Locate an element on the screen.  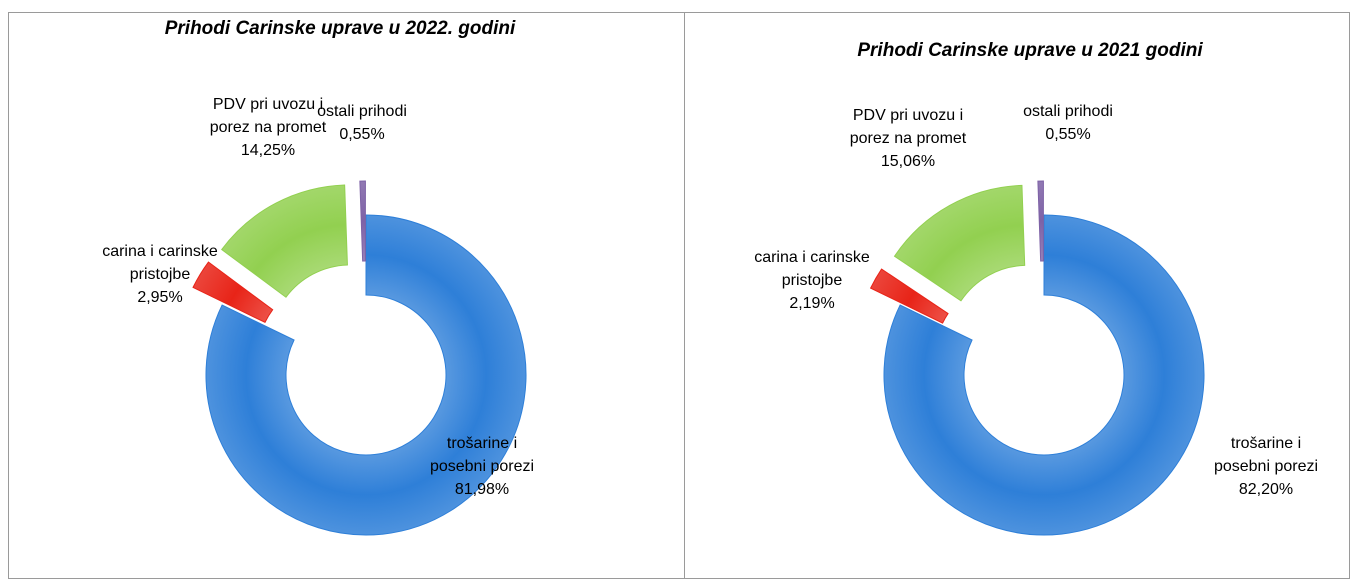
slice-value: 81,98% is located at coordinates (482, 489).